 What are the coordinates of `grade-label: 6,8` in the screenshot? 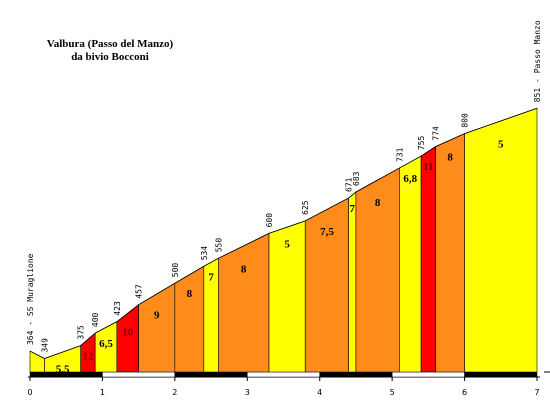 It's located at (410, 179).